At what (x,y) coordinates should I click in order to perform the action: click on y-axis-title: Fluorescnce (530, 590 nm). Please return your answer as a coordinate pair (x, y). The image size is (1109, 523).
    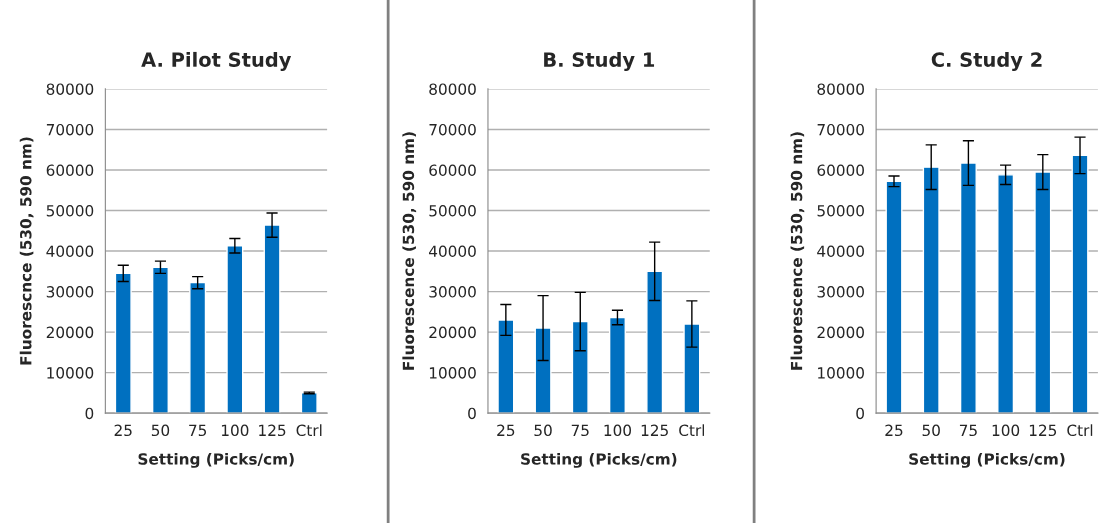
    Looking at the image, I should click on (26, 251).